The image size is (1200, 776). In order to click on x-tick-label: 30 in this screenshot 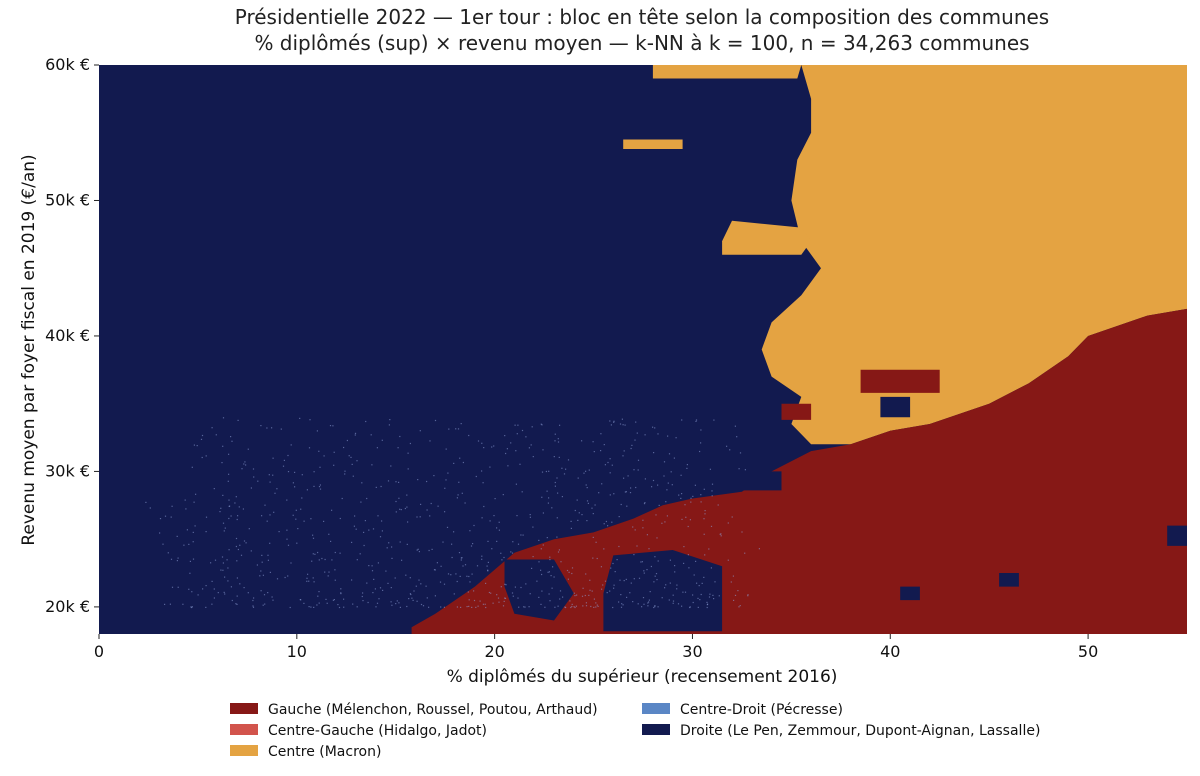, I will do `click(692, 651)`.